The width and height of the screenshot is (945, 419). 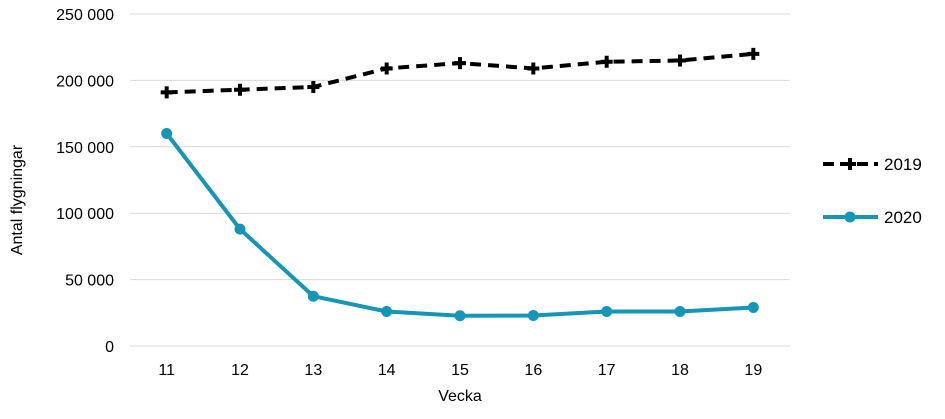 What do you see at coordinates (533, 370) in the screenshot?
I see `x-tick-label: 16` at bounding box center [533, 370].